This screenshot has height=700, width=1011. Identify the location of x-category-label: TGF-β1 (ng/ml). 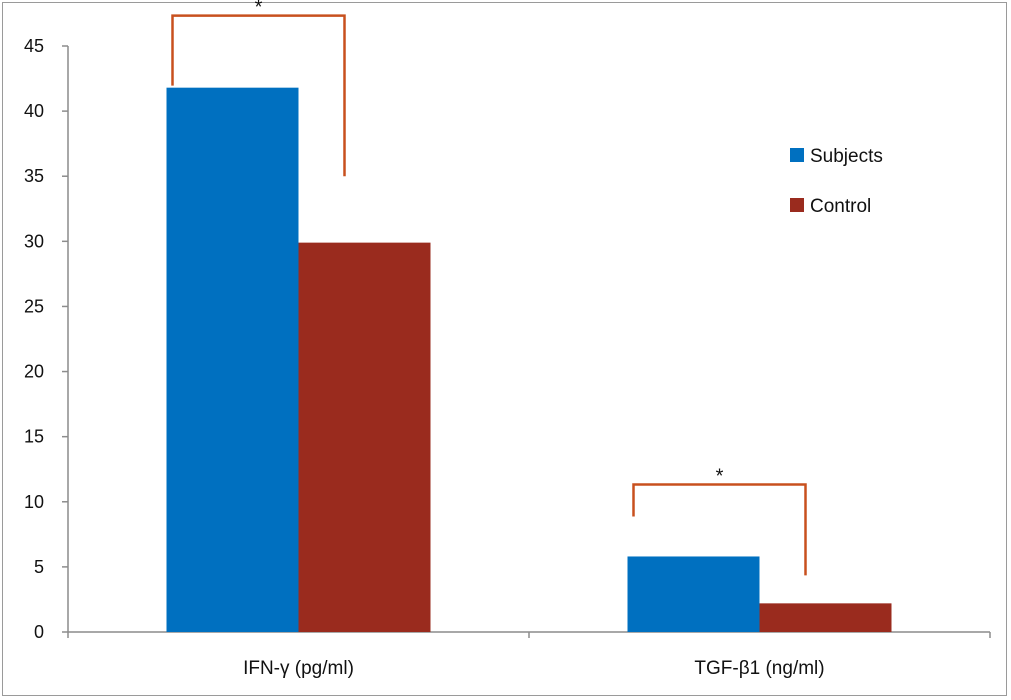
(759, 668).